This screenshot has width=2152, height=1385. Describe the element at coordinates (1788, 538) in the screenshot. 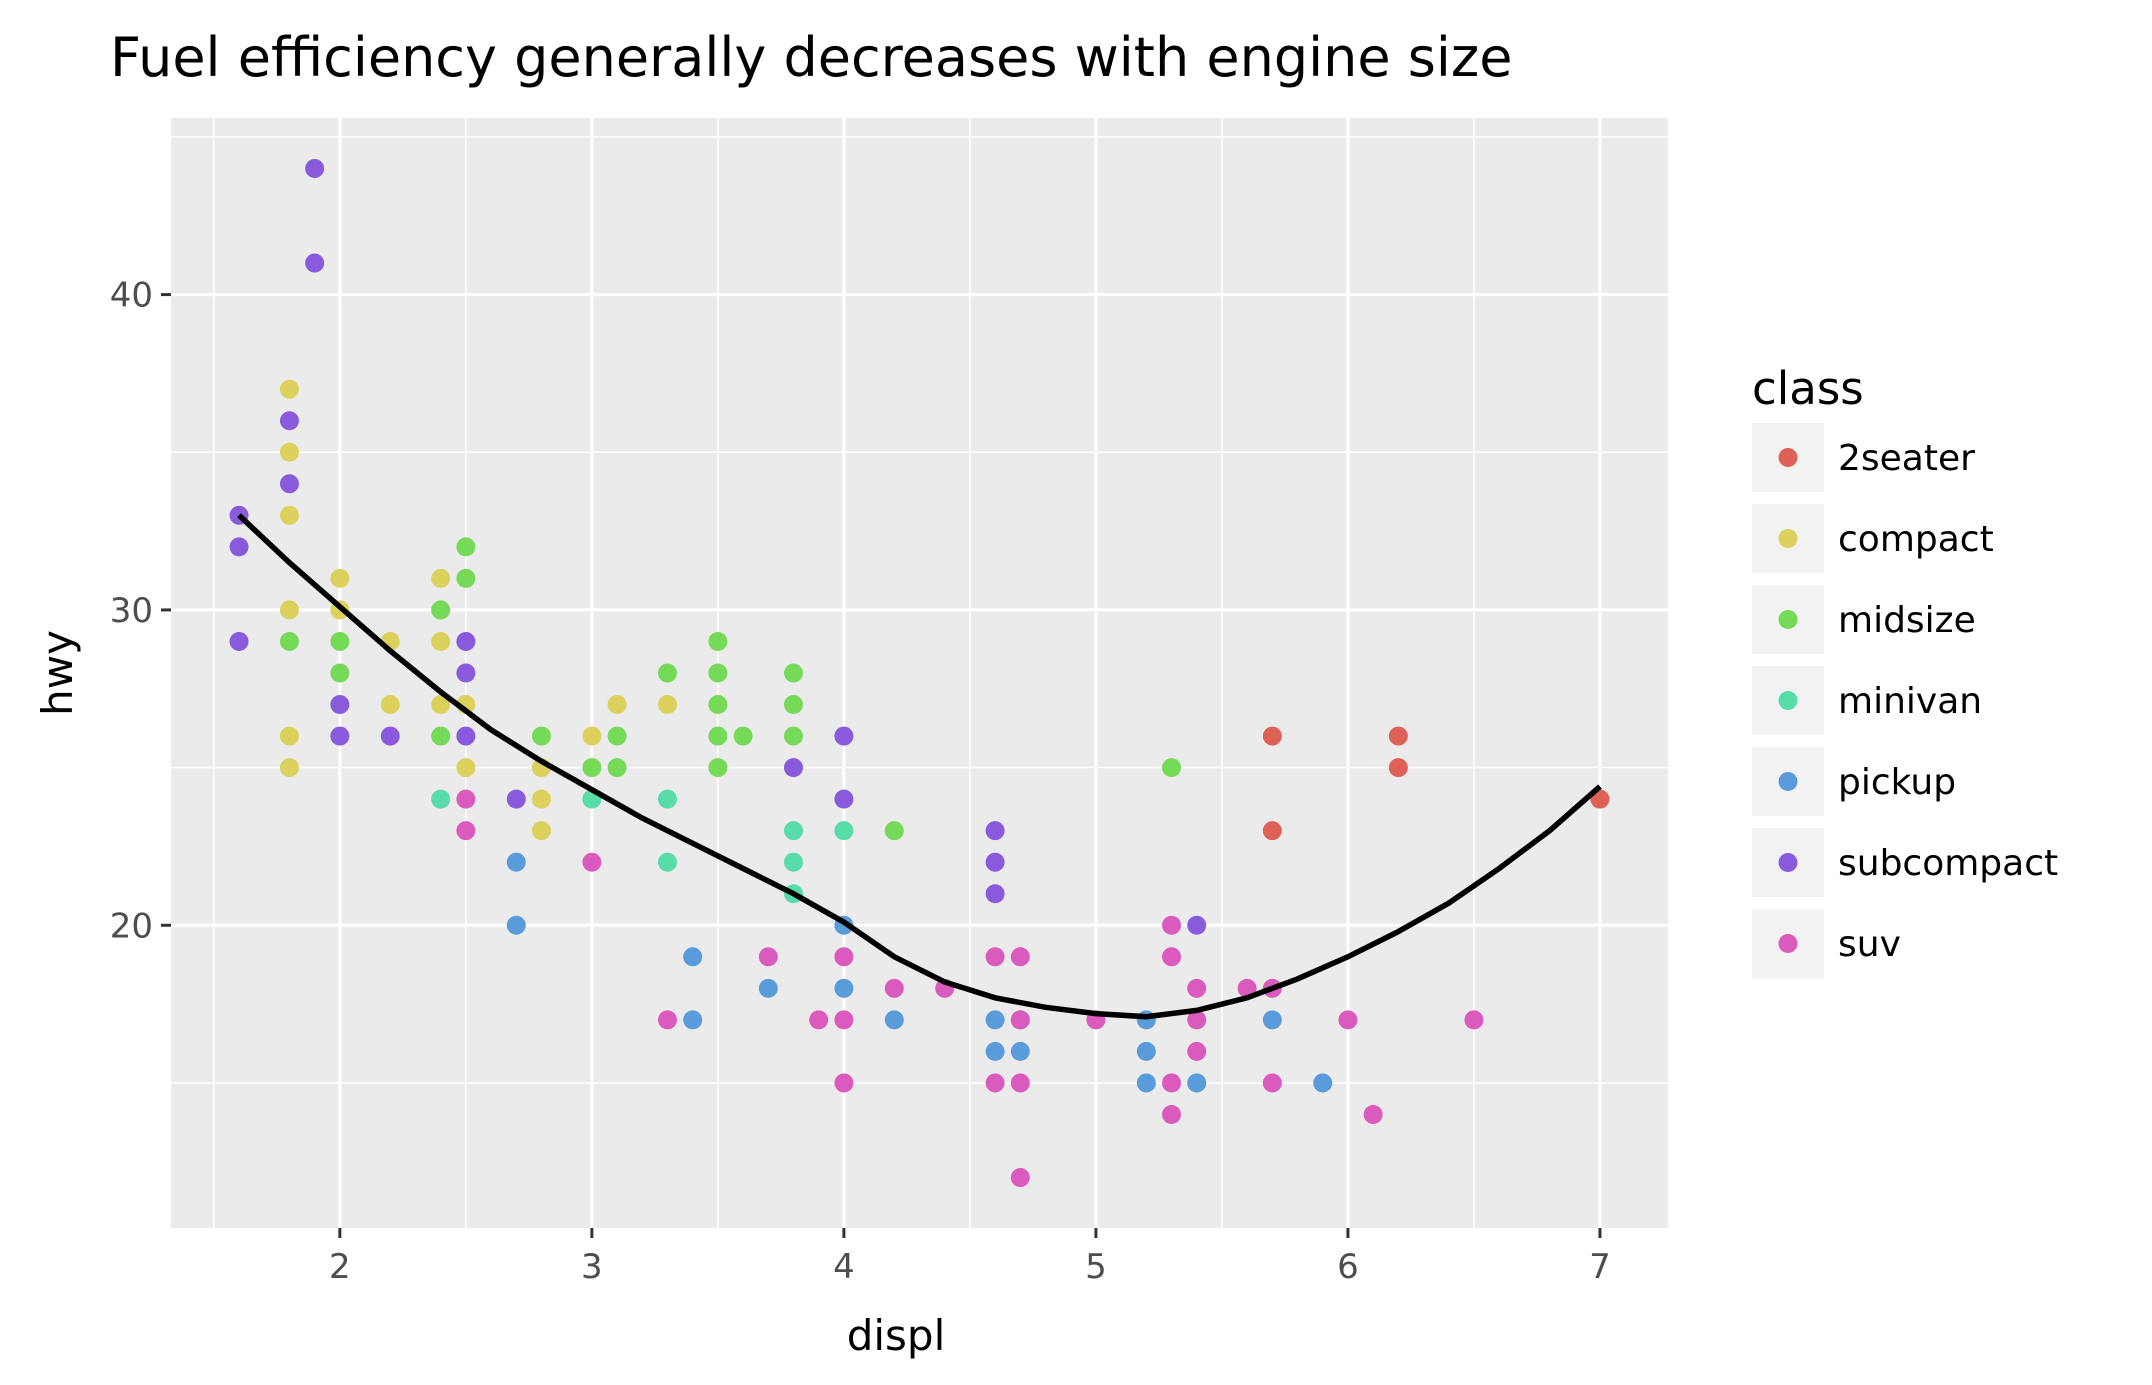

I see `legend-marker-compact` at that location.